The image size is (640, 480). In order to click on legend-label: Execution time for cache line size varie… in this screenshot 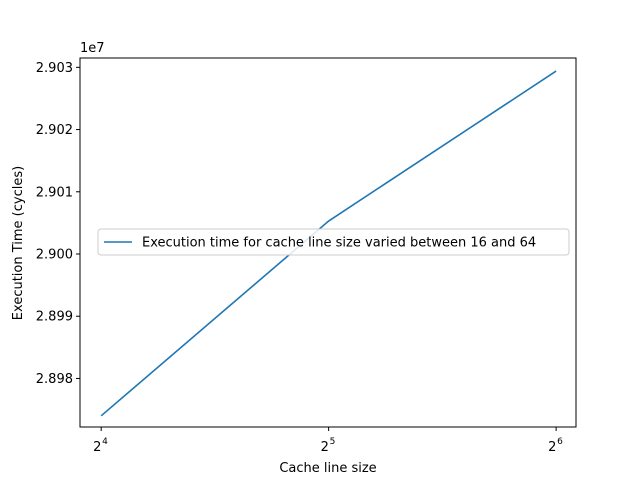, I will do `click(339, 243)`.